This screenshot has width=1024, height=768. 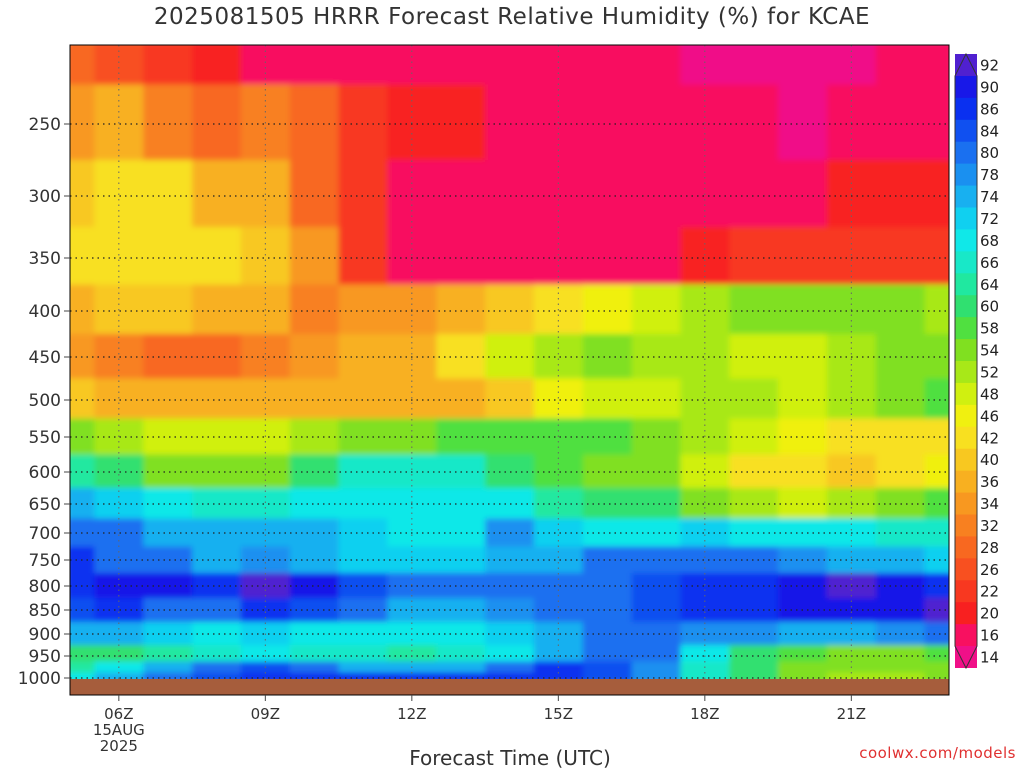 What do you see at coordinates (989, 131) in the screenshot?
I see `colorbar-label: 84` at bounding box center [989, 131].